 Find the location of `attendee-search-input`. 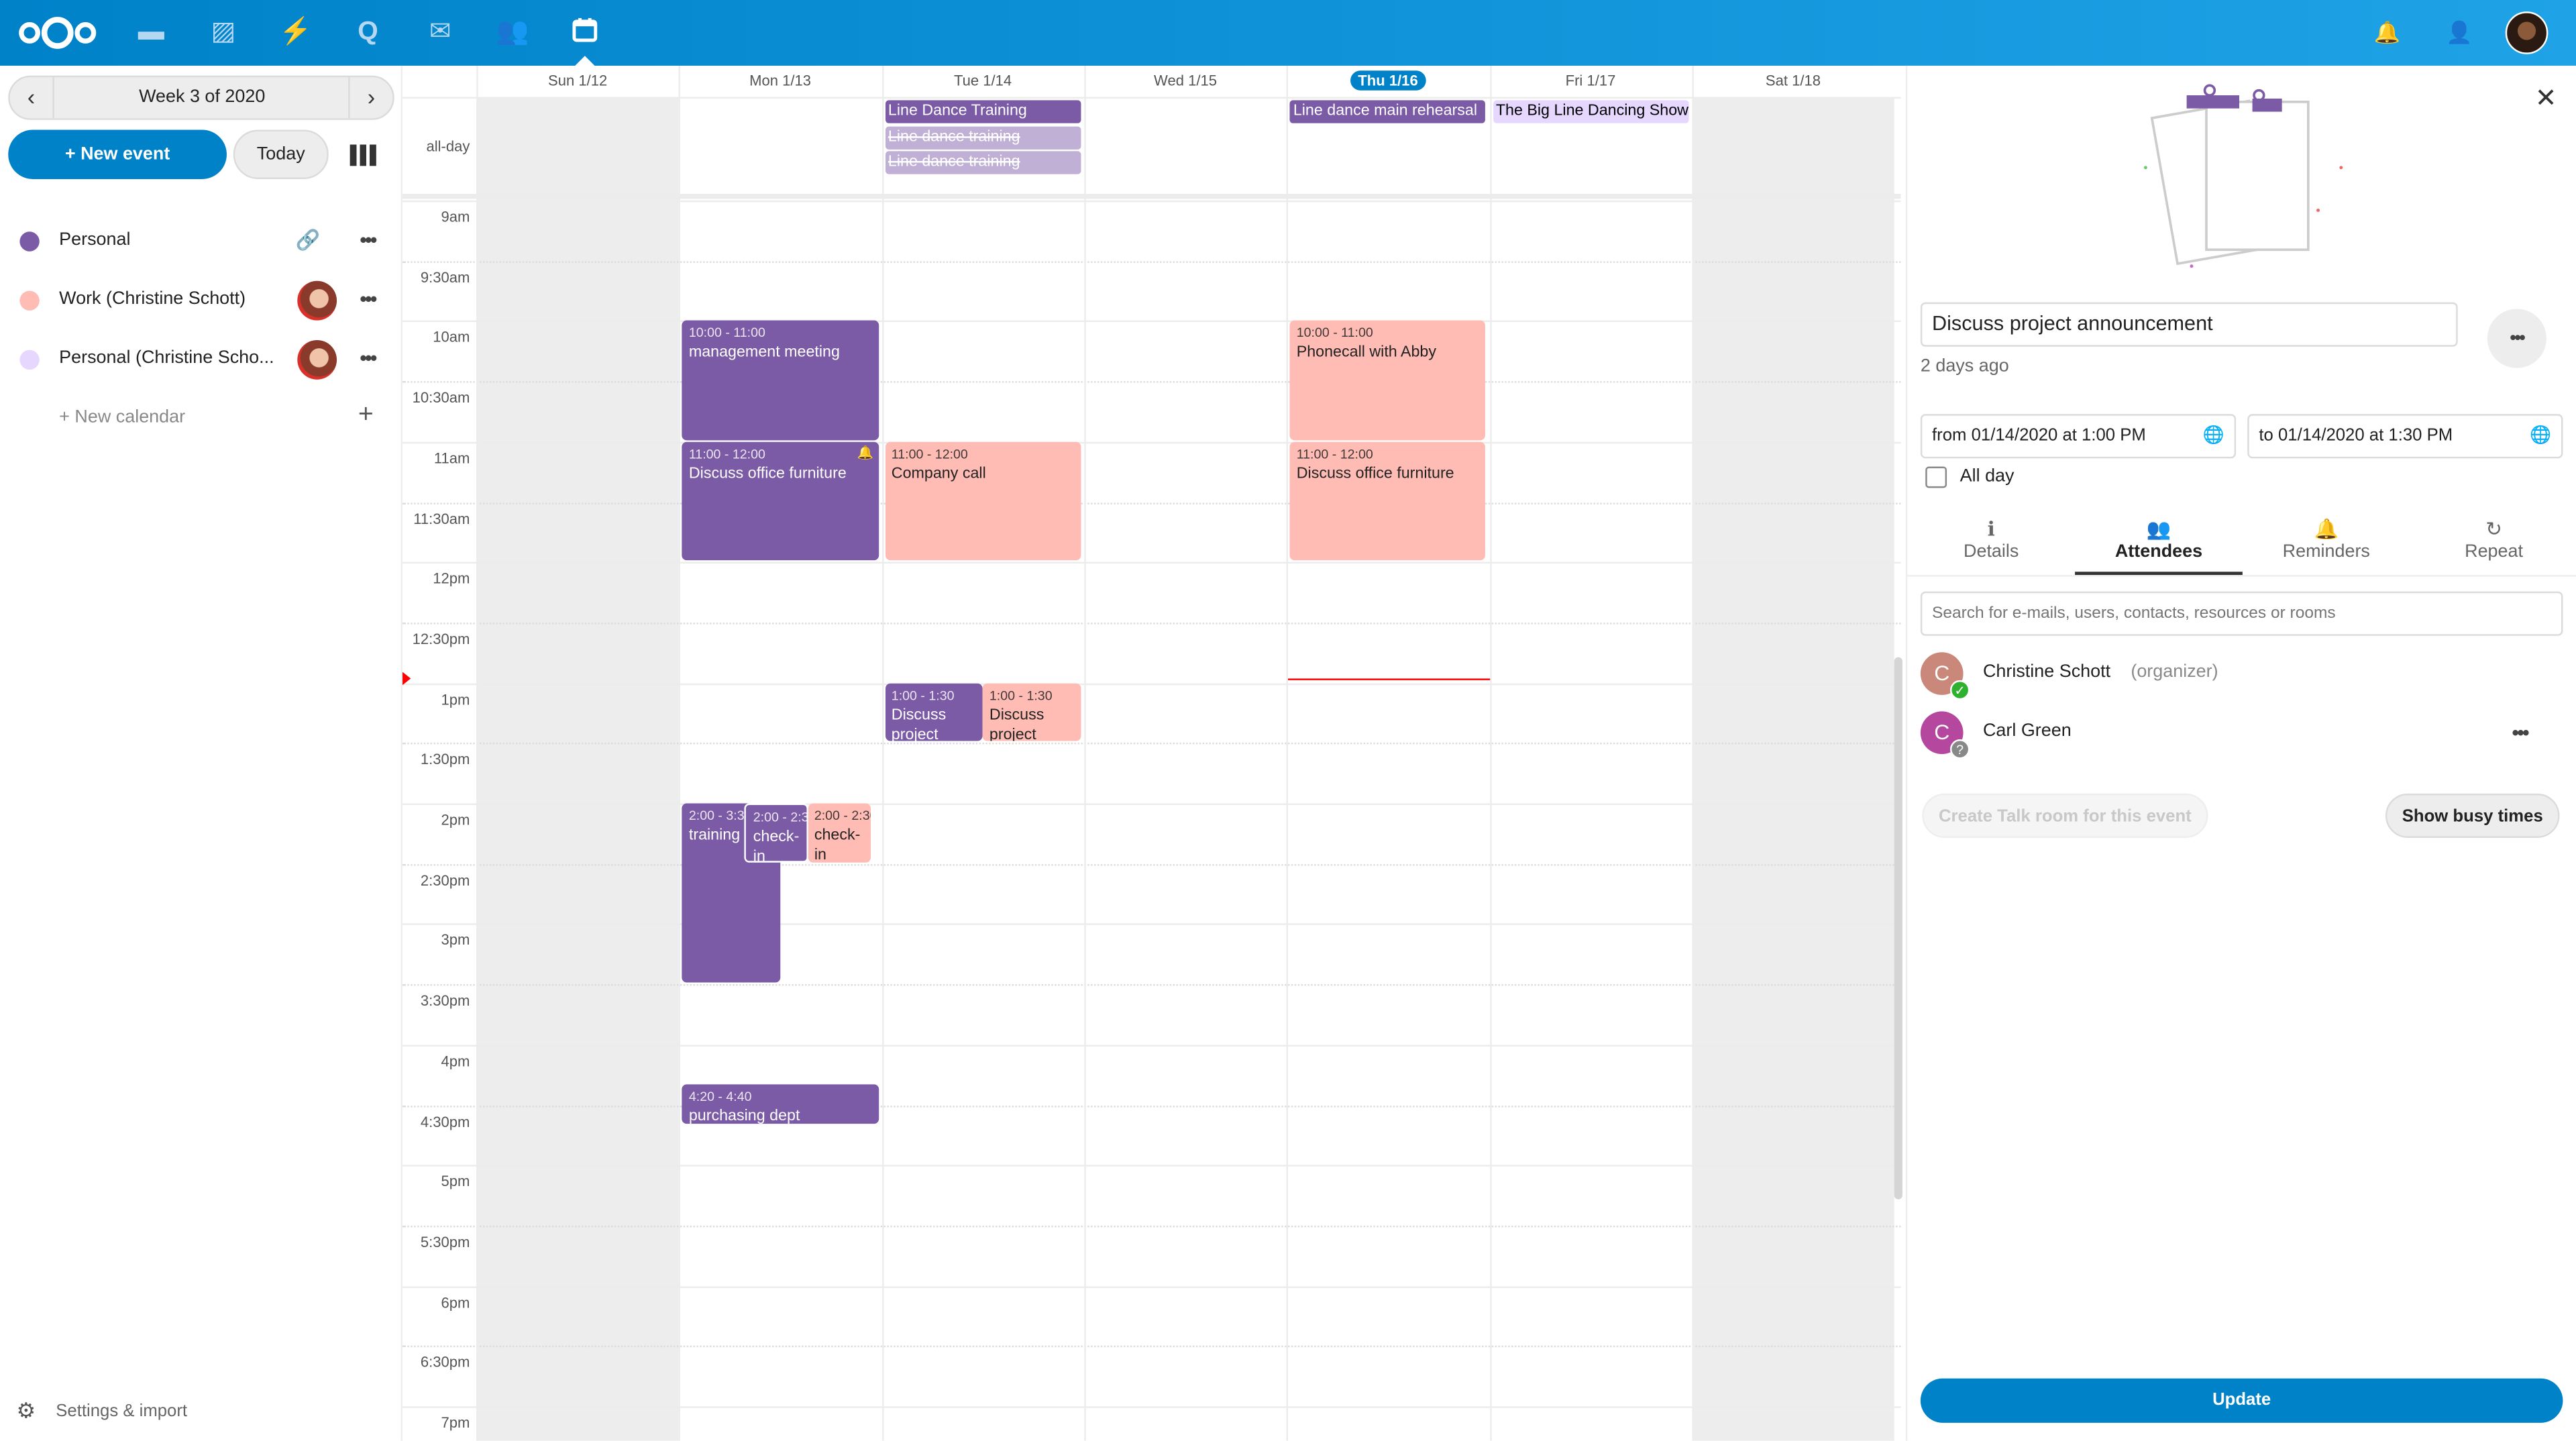

attendee-search-input is located at coordinates (2241, 613).